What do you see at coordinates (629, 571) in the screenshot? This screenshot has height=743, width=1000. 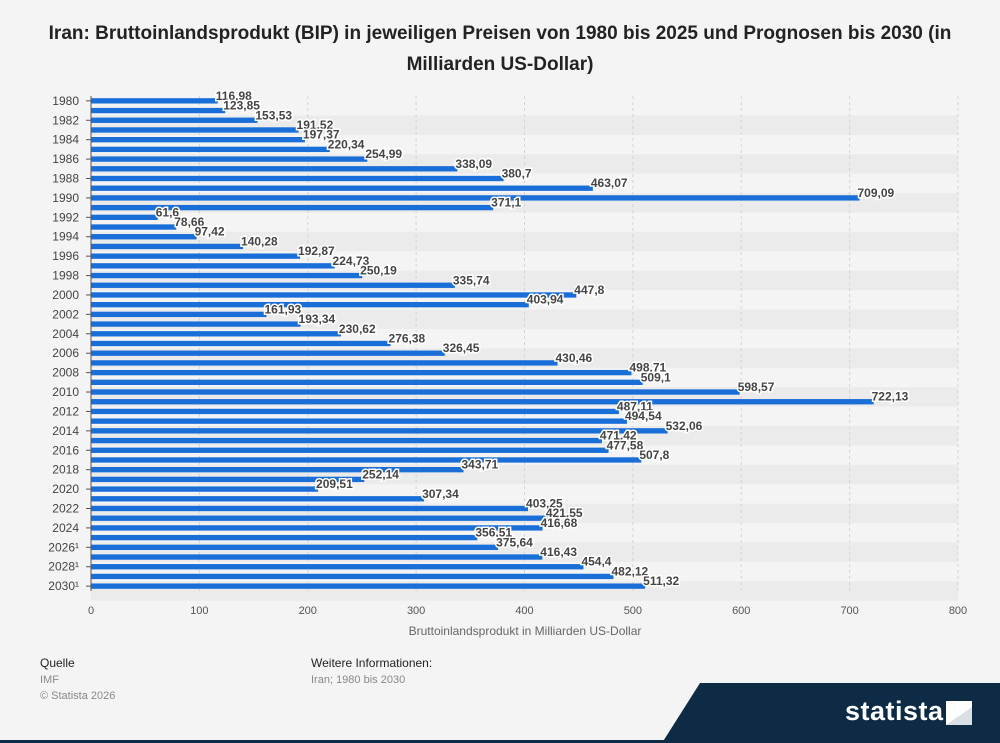 I see `value-label: 482,12` at bounding box center [629, 571].